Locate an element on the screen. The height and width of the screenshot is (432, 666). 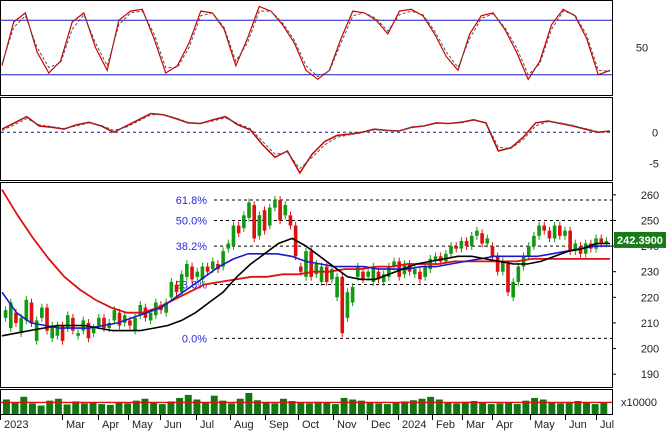
x-axis-label: Nov is located at coordinates (347, 425).